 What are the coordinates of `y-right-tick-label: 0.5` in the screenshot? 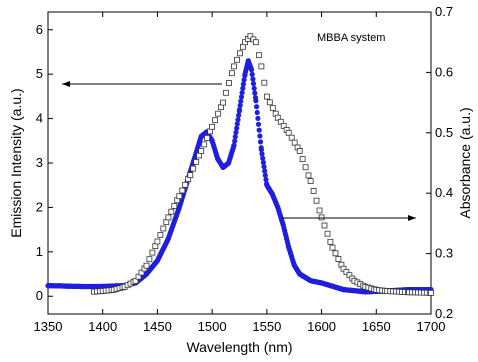 It's located at (444, 132).